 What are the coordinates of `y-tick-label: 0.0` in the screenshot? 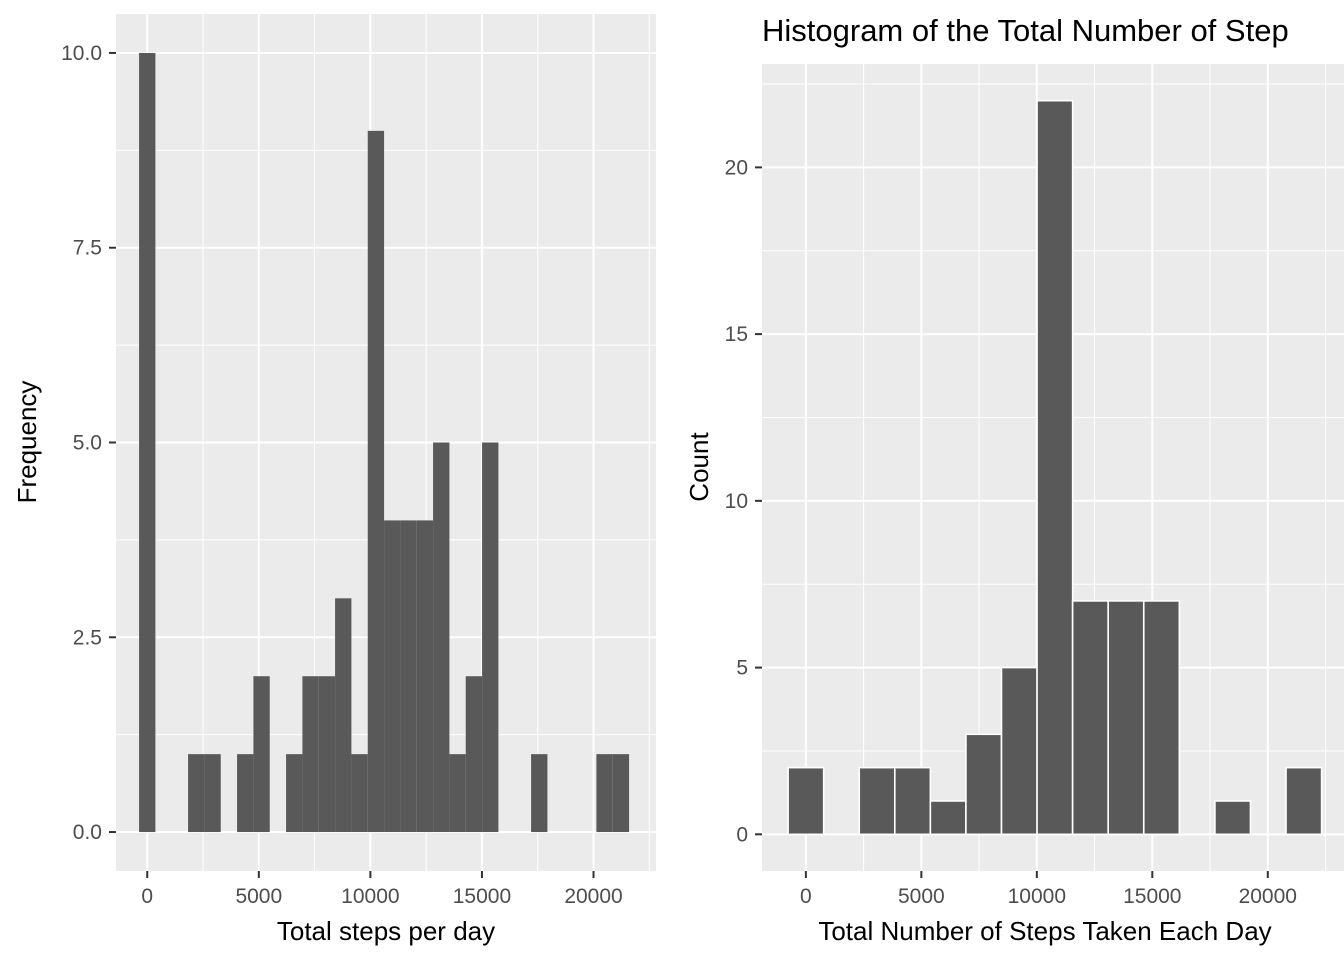 It's located at (87, 832).